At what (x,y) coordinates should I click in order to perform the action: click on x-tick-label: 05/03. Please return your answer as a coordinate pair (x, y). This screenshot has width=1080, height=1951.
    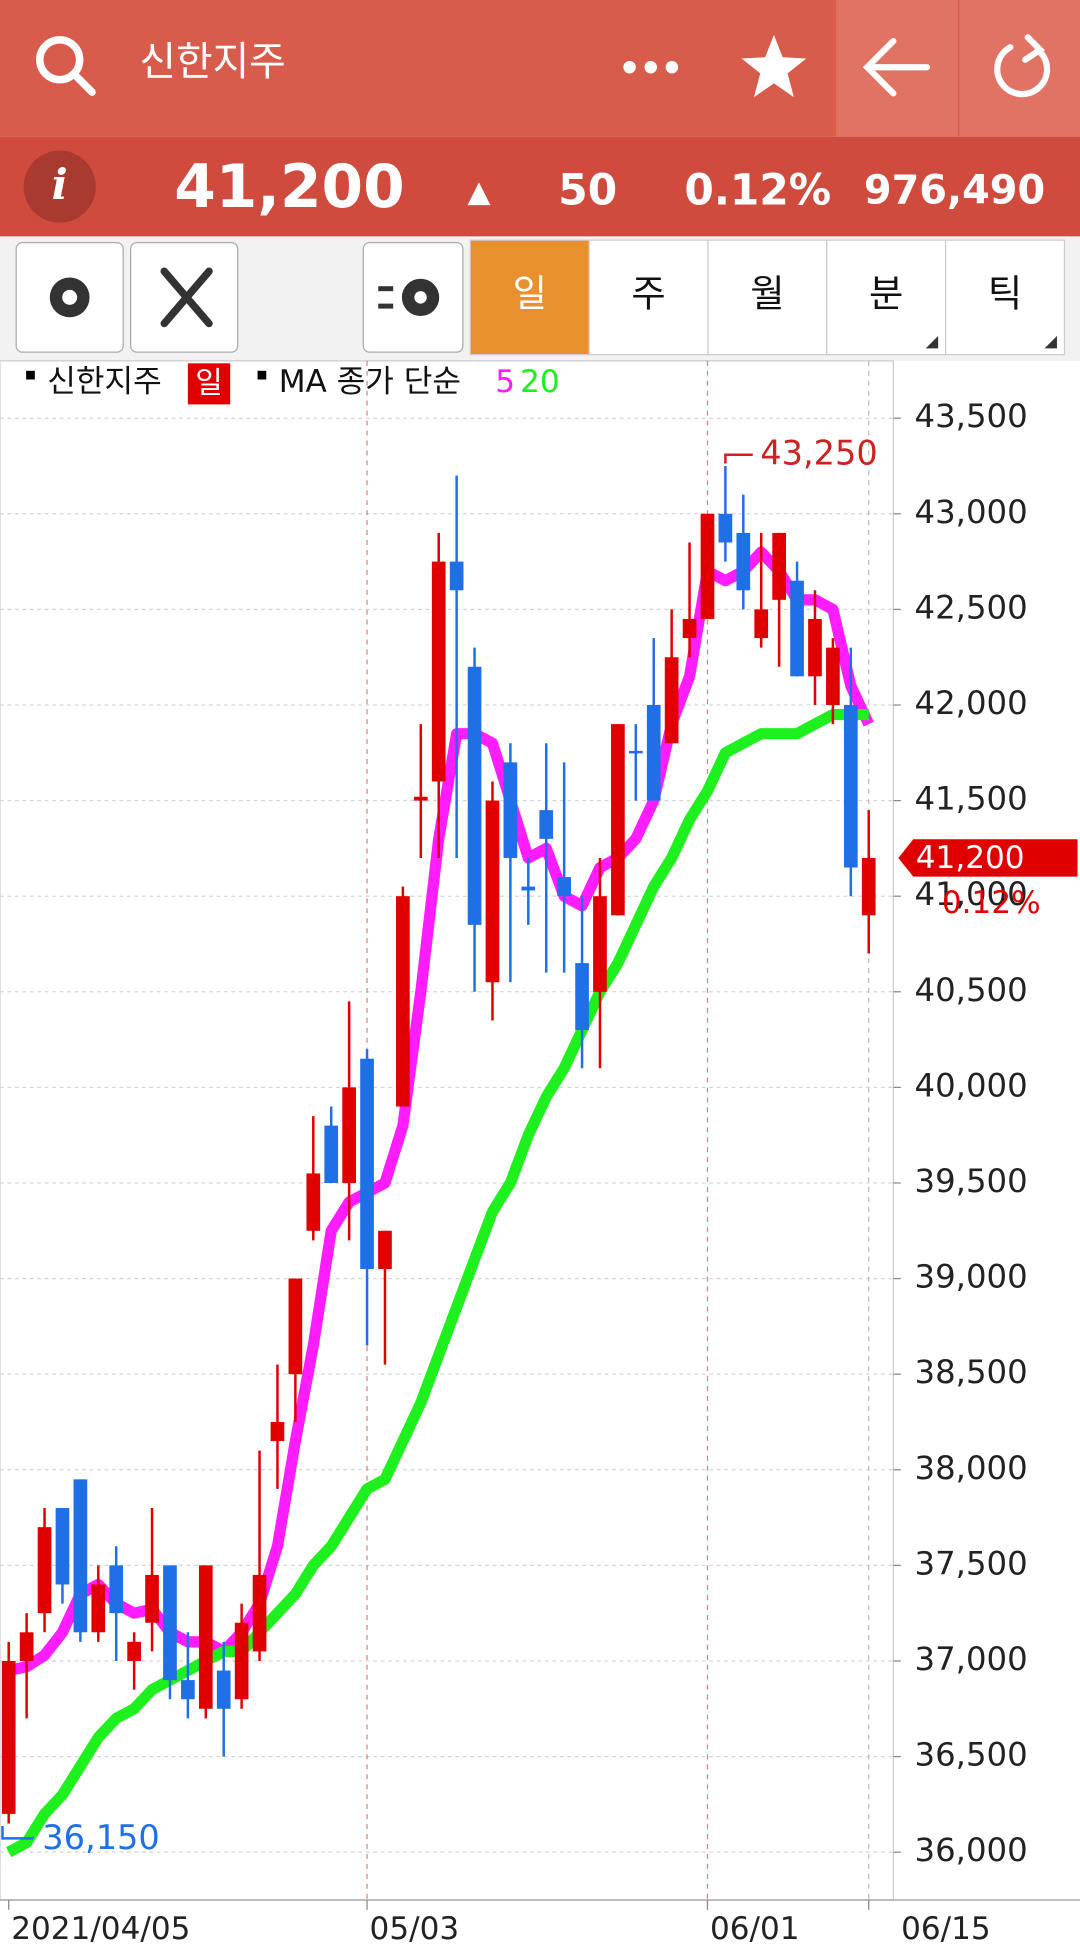
    Looking at the image, I should click on (415, 1929).